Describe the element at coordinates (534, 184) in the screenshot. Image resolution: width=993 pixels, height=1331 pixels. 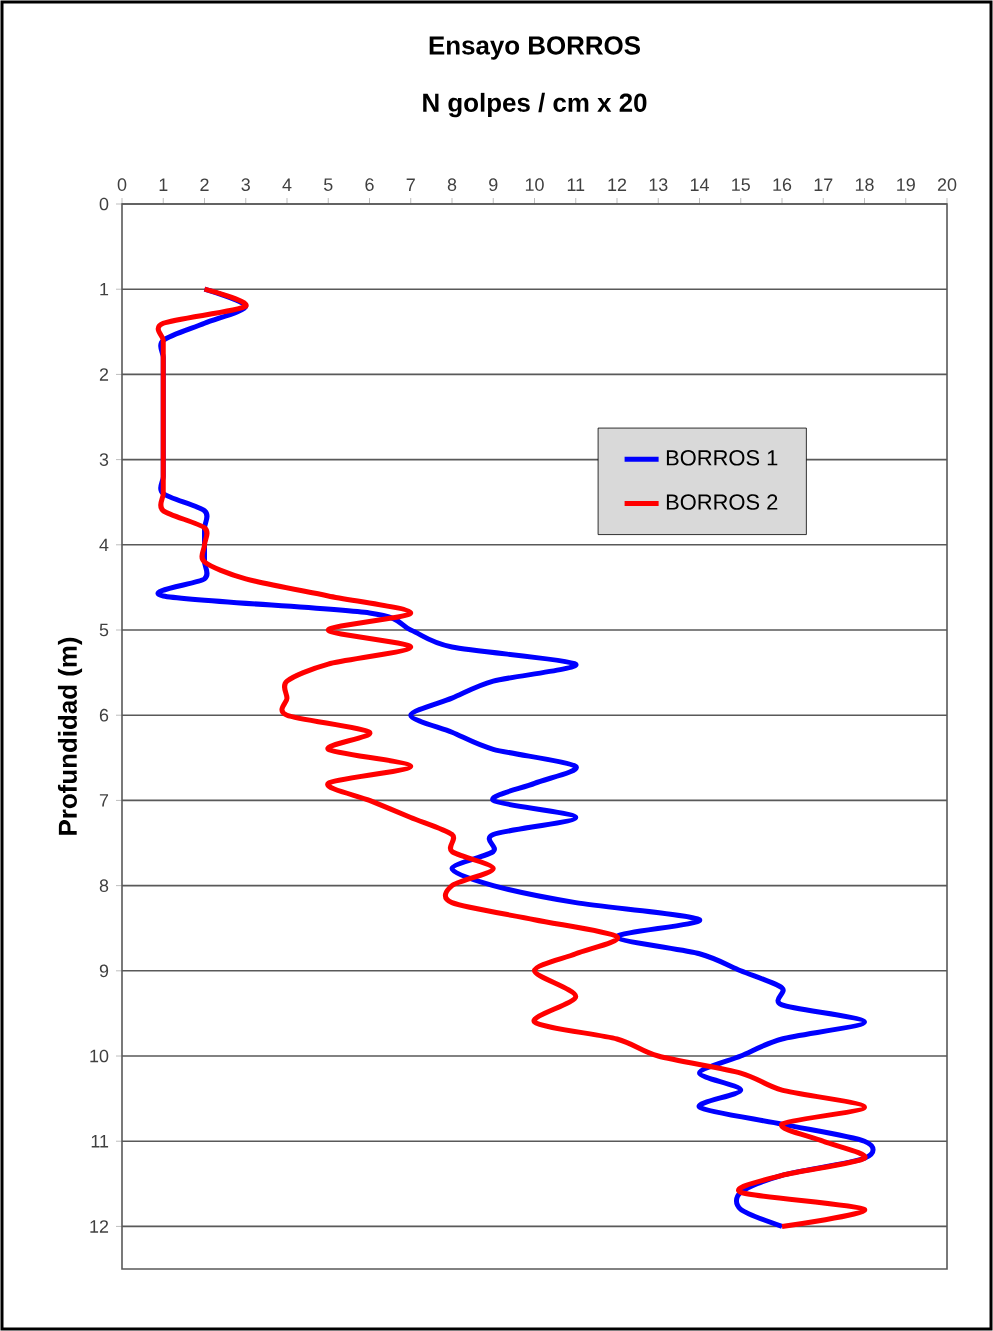
I see `x-tick-label: 10` at that location.